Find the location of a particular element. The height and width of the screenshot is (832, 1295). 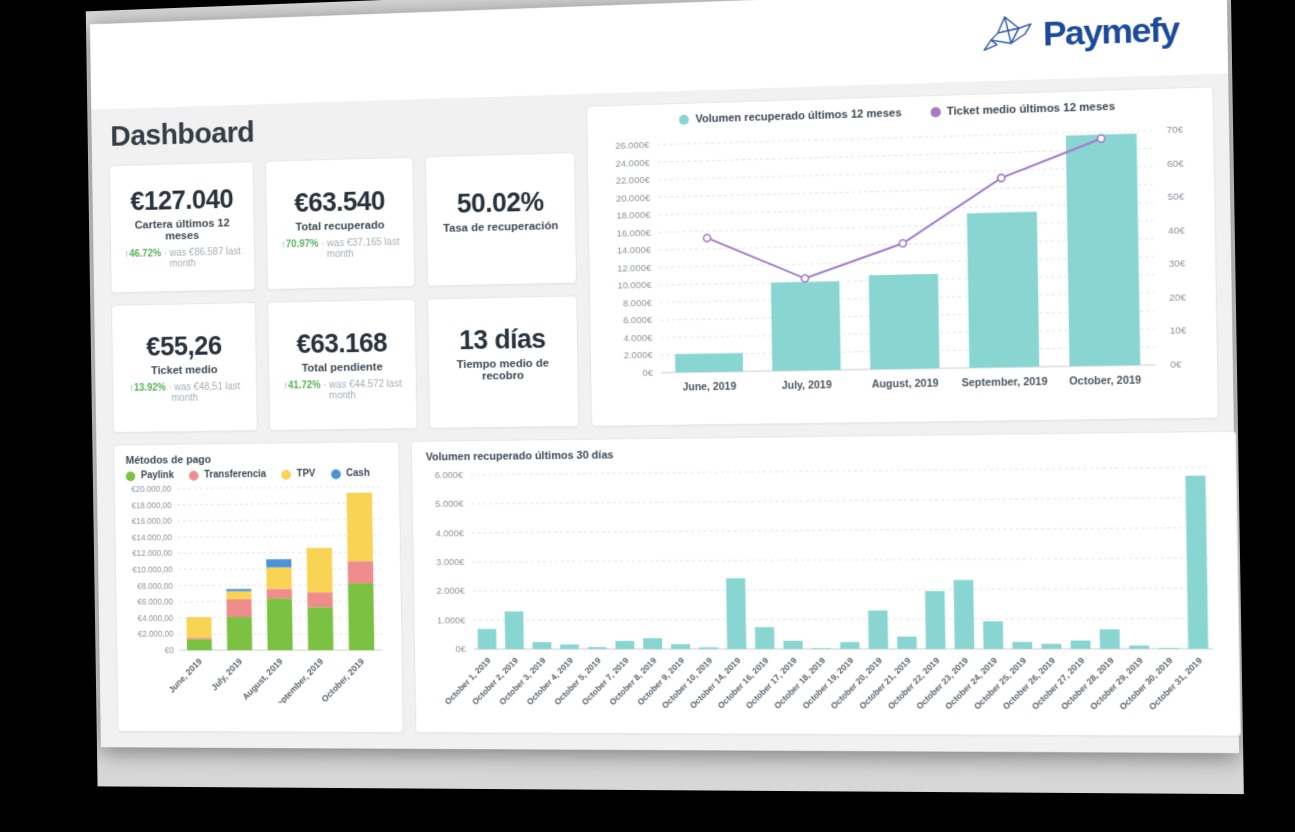

axis-tick-label: 0€ is located at coordinates (1176, 364).